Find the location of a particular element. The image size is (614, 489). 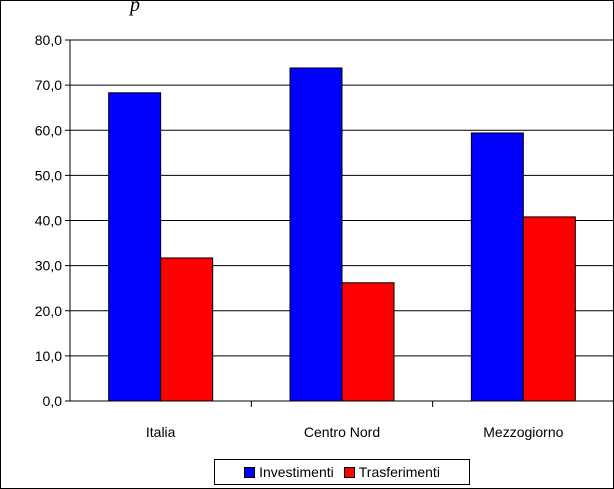

legend-item-investimenti: Investimenti is located at coordinates (289, 472).